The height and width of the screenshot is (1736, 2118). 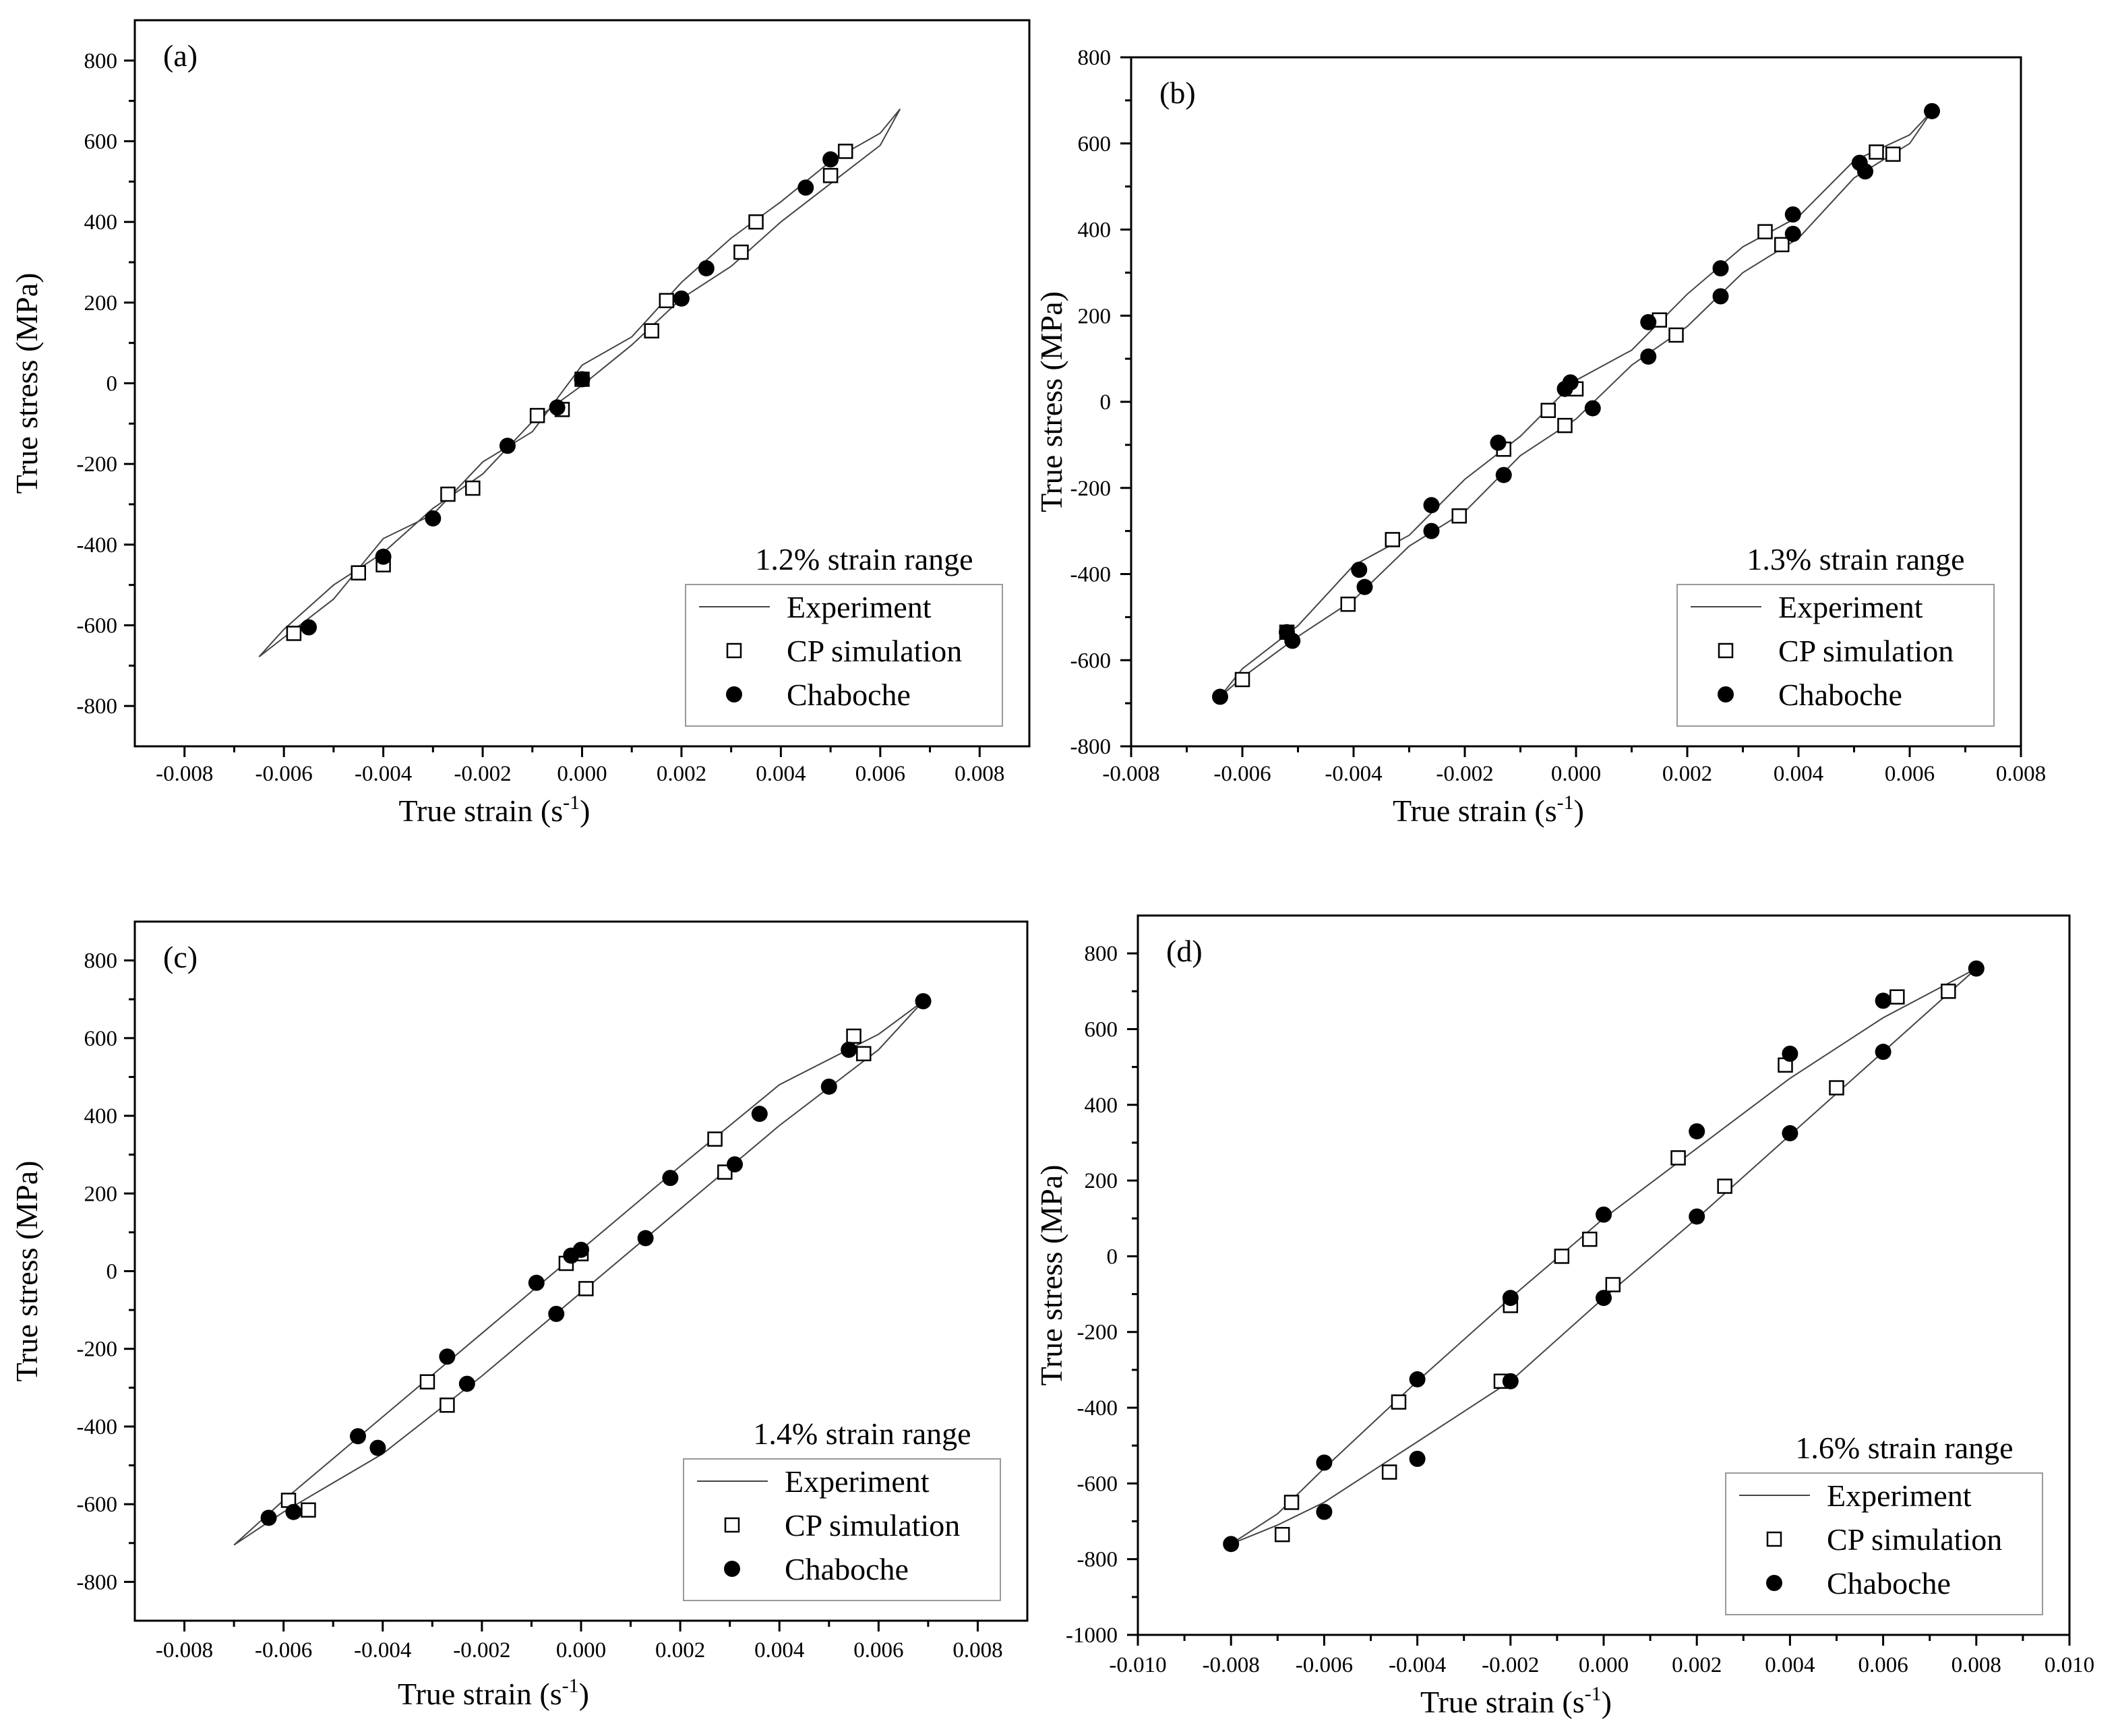 I want to click on strain-range-label: 1.2% strain range, so click(x=864, y=559).